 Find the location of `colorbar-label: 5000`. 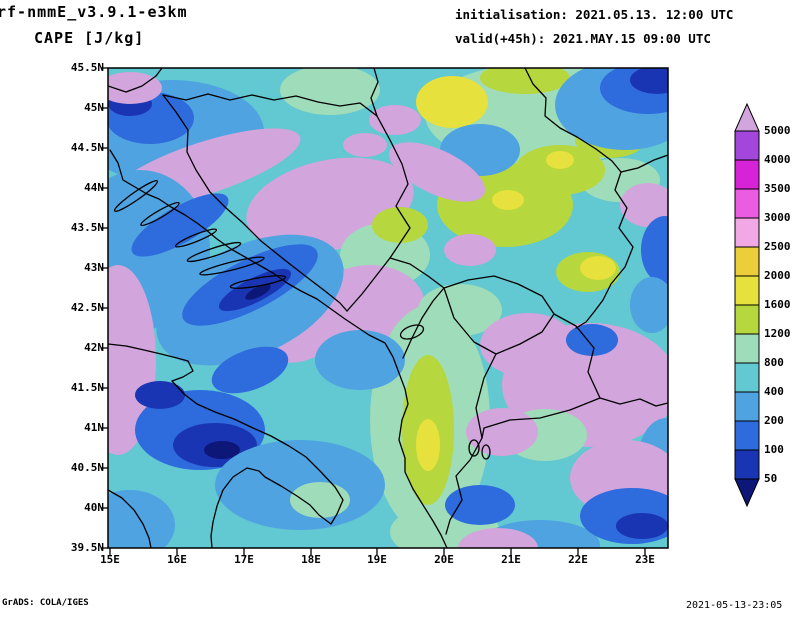

colorbar-label: 5000 is located at coordinates (777, 130).